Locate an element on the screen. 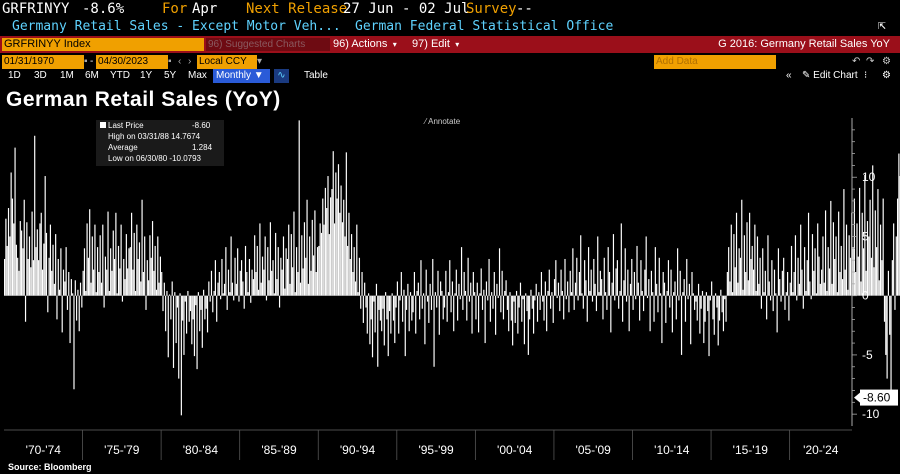 This screenshot has height=474, width=900. annotate-button: ⁄ Annotate is located at coordinates (442, 121).